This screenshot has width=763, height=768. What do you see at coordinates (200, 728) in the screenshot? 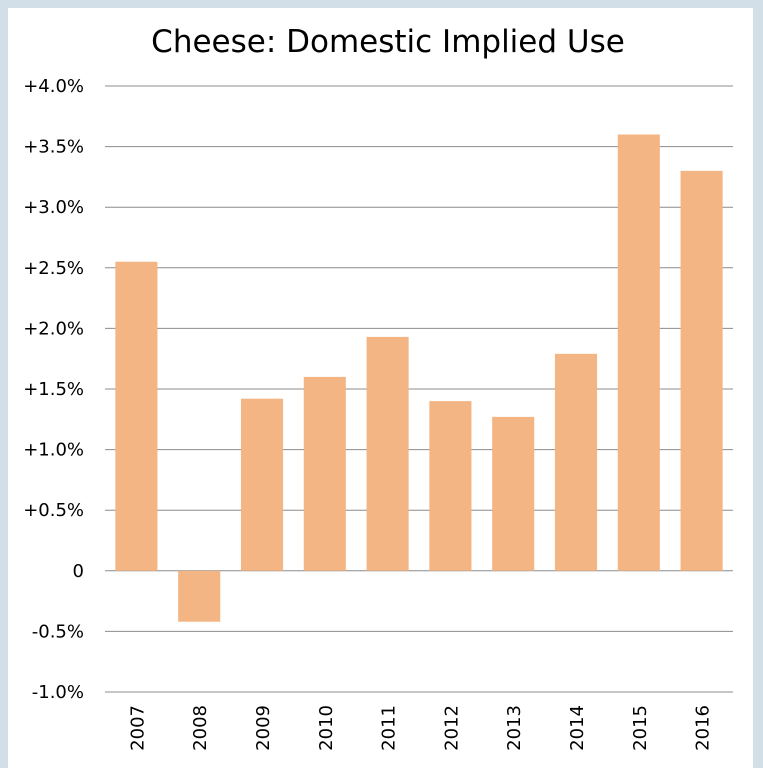
I see `x-tick-label: 2008` at bounding box center [200, 728].